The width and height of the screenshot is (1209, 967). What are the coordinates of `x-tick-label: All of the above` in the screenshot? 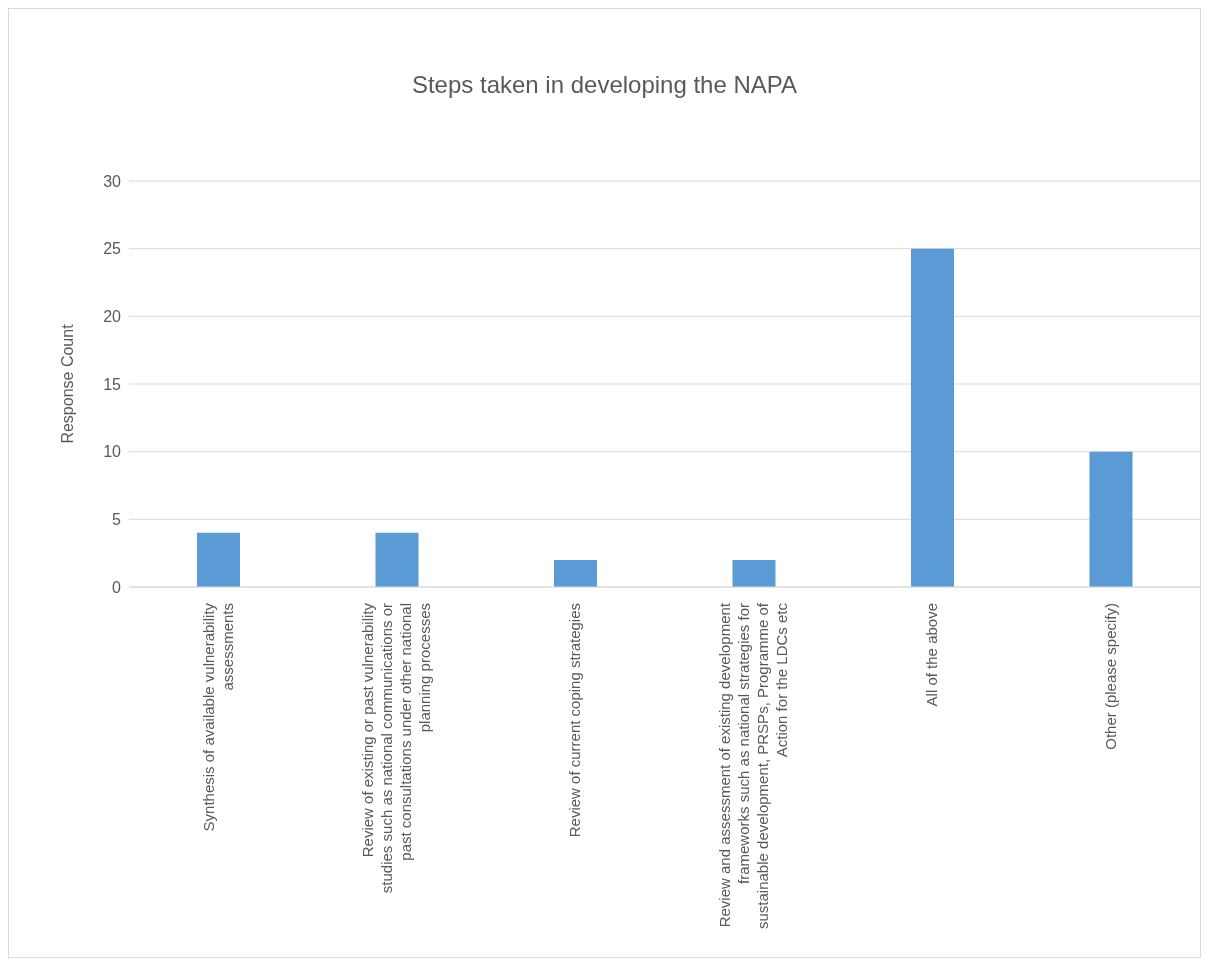 It's located at (932, 655).